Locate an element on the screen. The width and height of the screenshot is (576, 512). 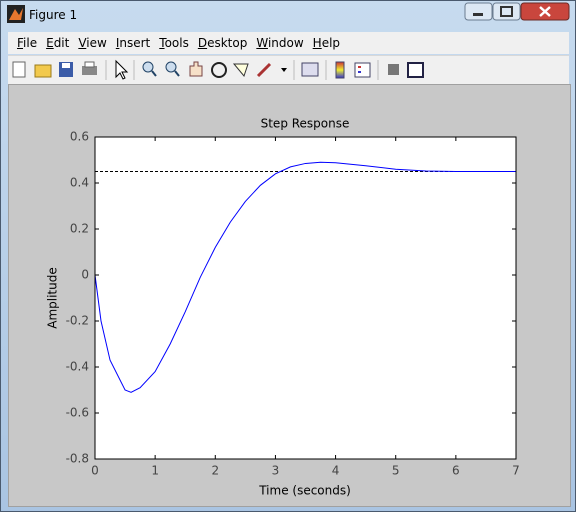
toolbar is located at coordinates (288, 69).